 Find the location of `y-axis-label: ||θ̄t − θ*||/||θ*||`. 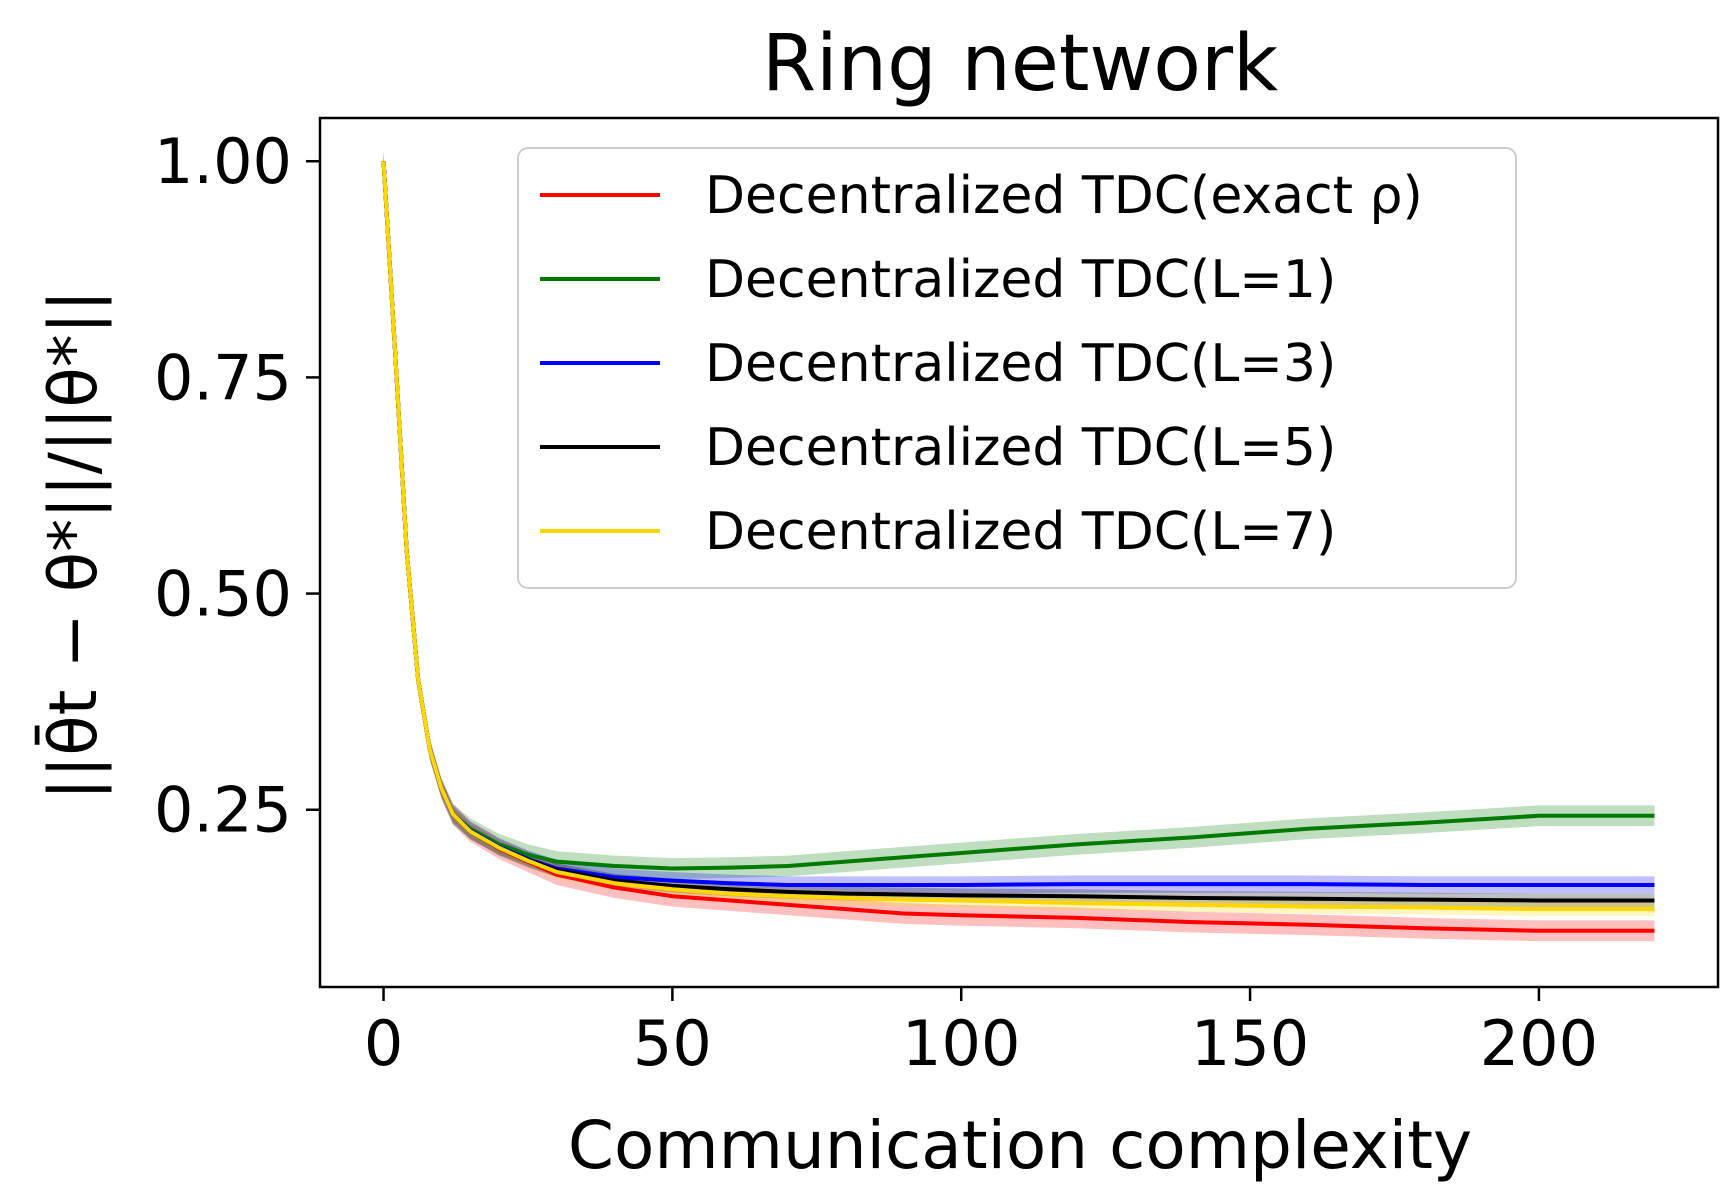

y-axis-label: ||θ̄t − θ*||/||θ*|| is located at coordinates (73, 545).